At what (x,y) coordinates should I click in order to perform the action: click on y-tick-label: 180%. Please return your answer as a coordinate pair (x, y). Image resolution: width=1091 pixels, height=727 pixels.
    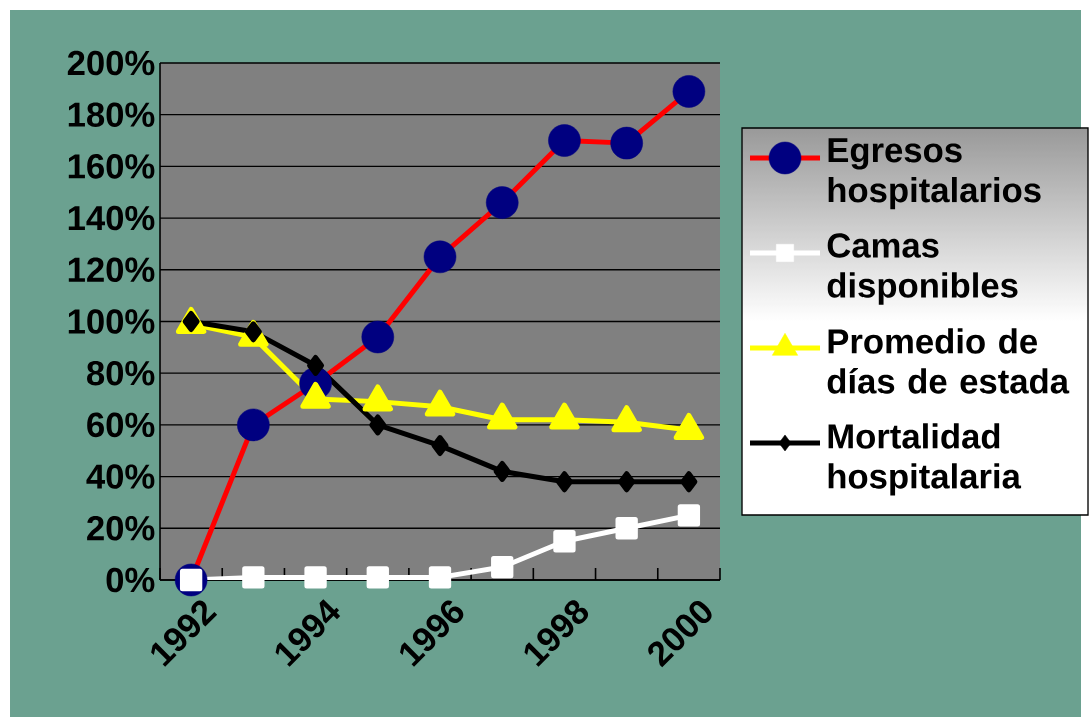
    Looking at the image, I should click on (111, 114).